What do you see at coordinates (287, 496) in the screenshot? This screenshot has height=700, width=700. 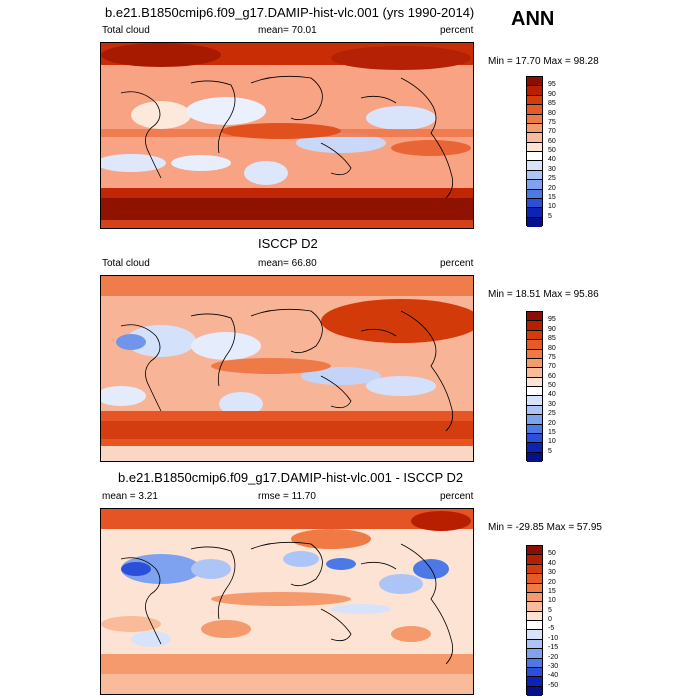 I see `panel3-rmse-label: rmse = 11.70` at bounding box center [287, 496].